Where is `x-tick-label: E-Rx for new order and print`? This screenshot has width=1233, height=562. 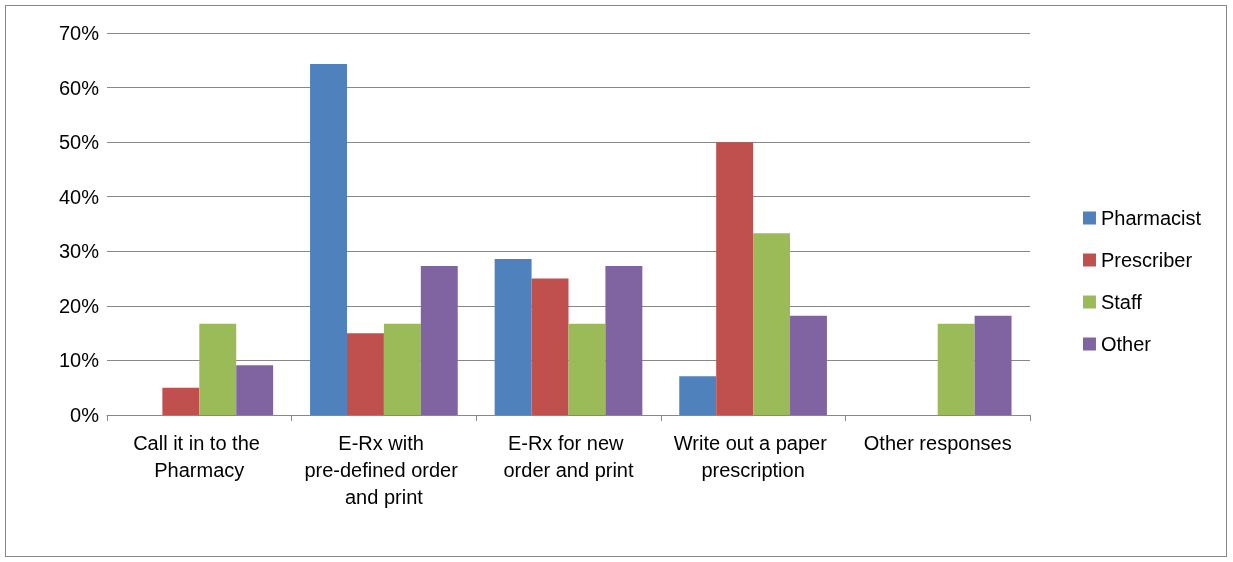 x-tick-label: E-Rx for new order and print is located at coordinates (568, 456).